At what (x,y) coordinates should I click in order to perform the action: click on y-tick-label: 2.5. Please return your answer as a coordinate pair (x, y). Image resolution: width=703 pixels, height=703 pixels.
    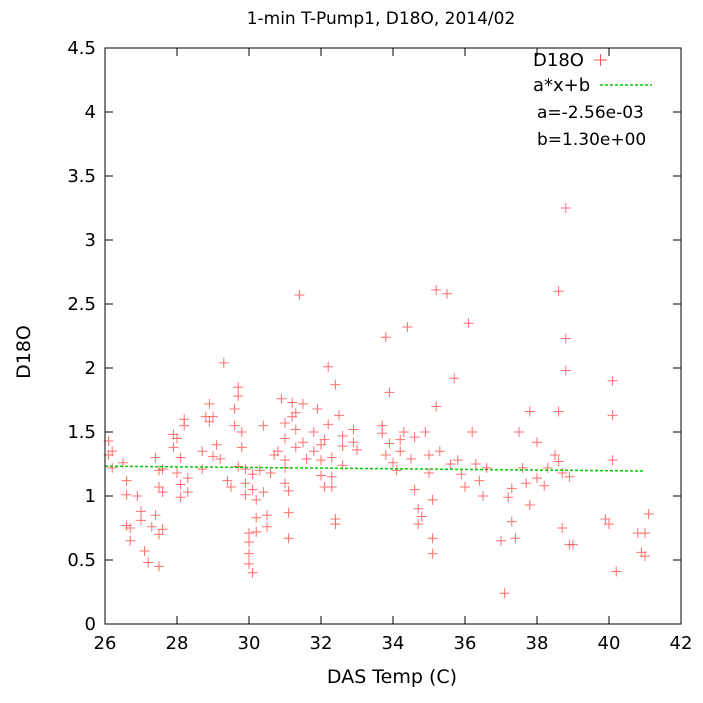
    Looking at the image, I should click on (81, 304).